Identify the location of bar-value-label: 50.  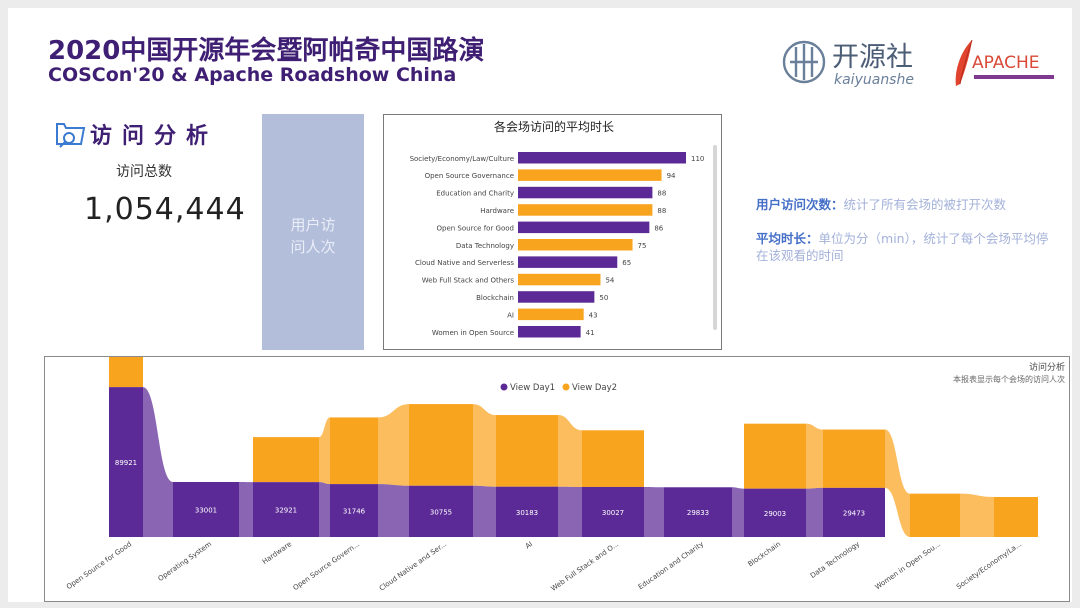
(603, 298).